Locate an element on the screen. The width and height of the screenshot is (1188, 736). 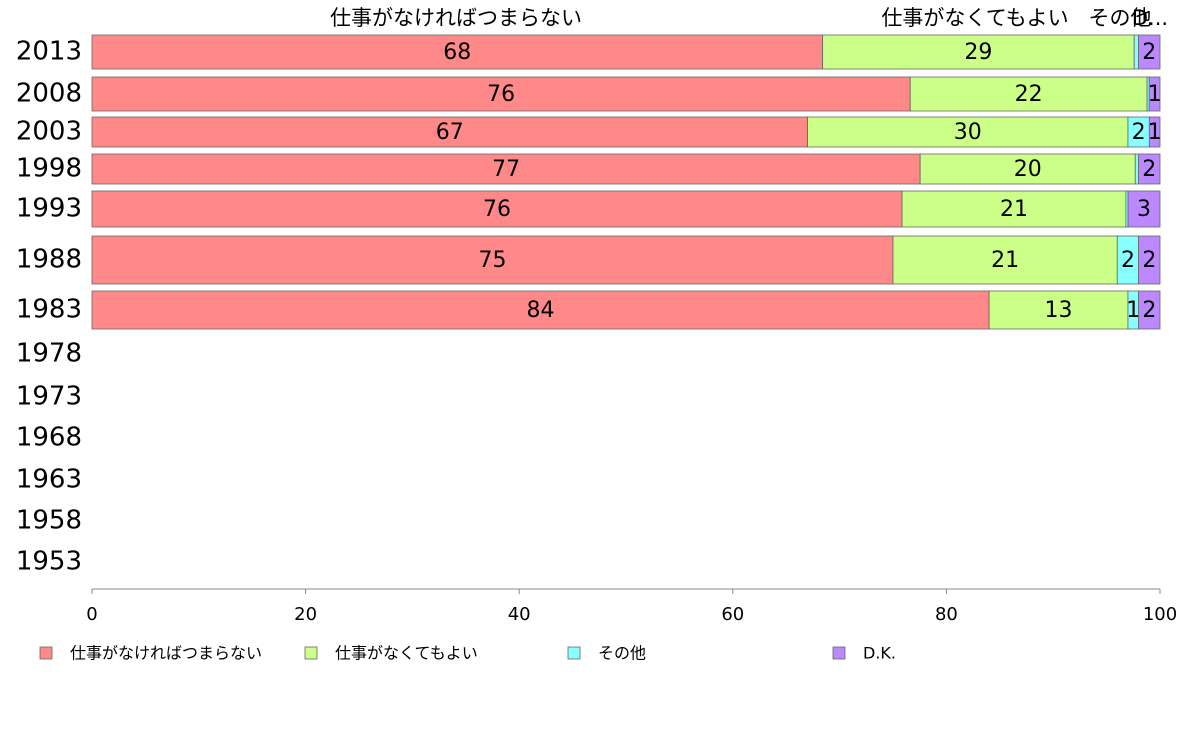
category-label: 1963 is located at coordinates (49, 480).